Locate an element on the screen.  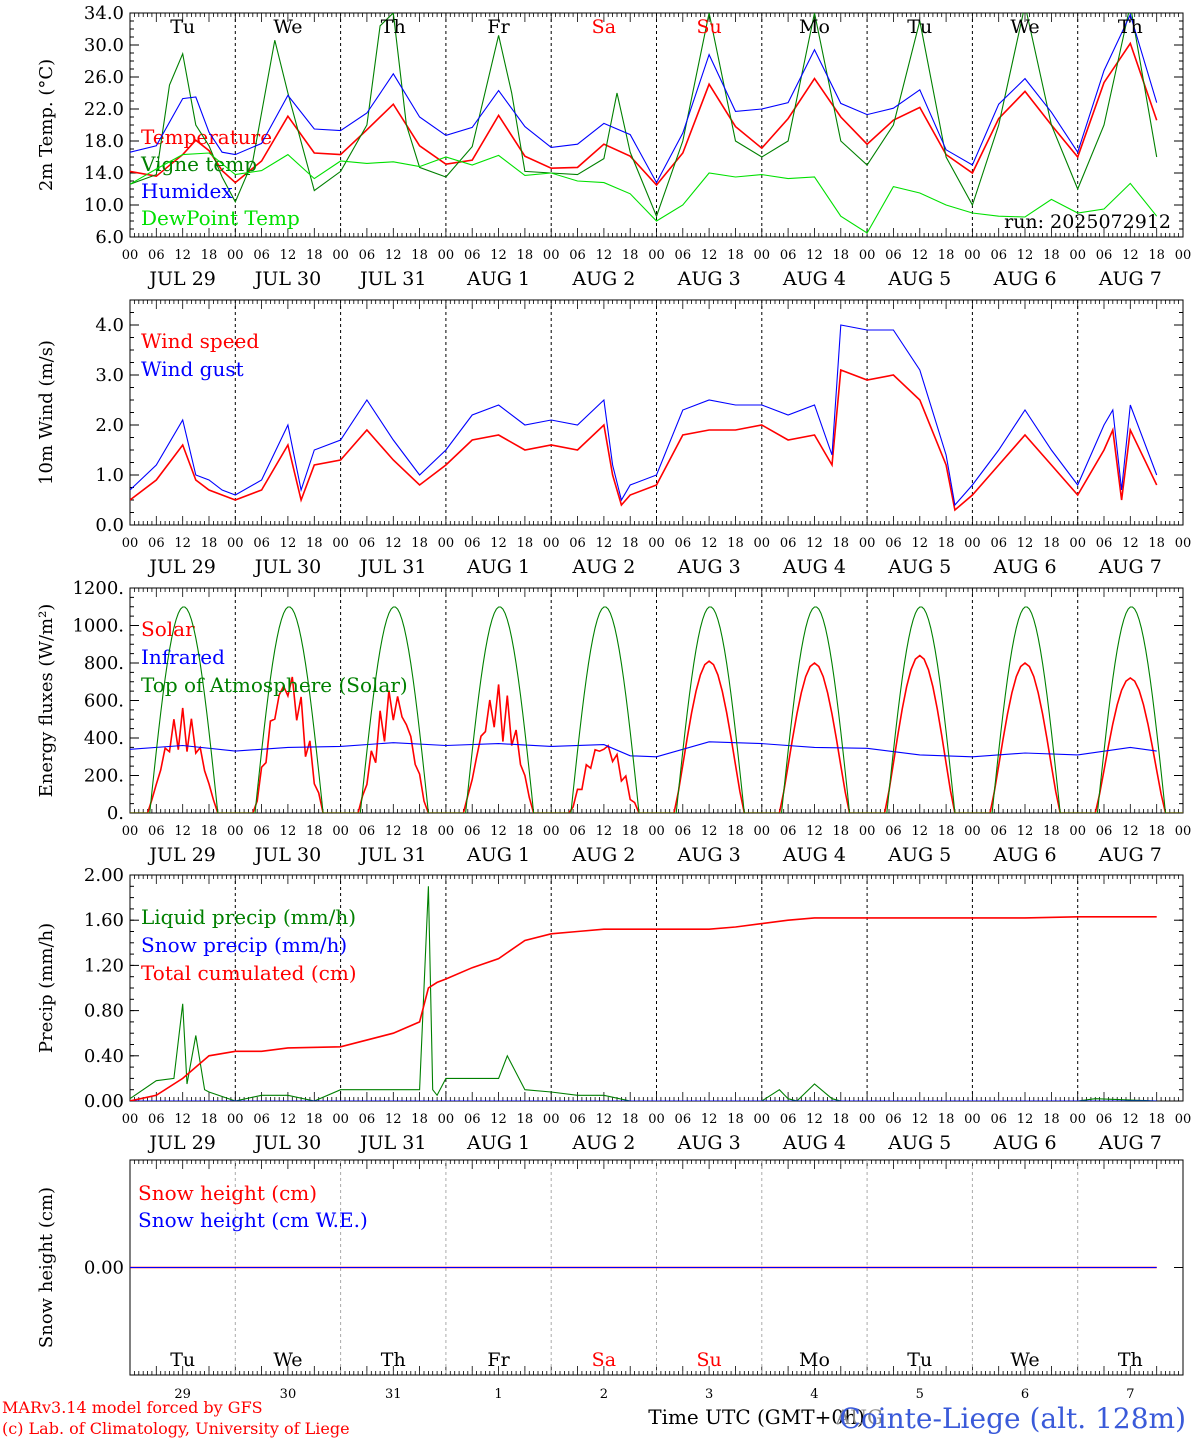
series-line-wind-gust is located at coordinates (644, 415).